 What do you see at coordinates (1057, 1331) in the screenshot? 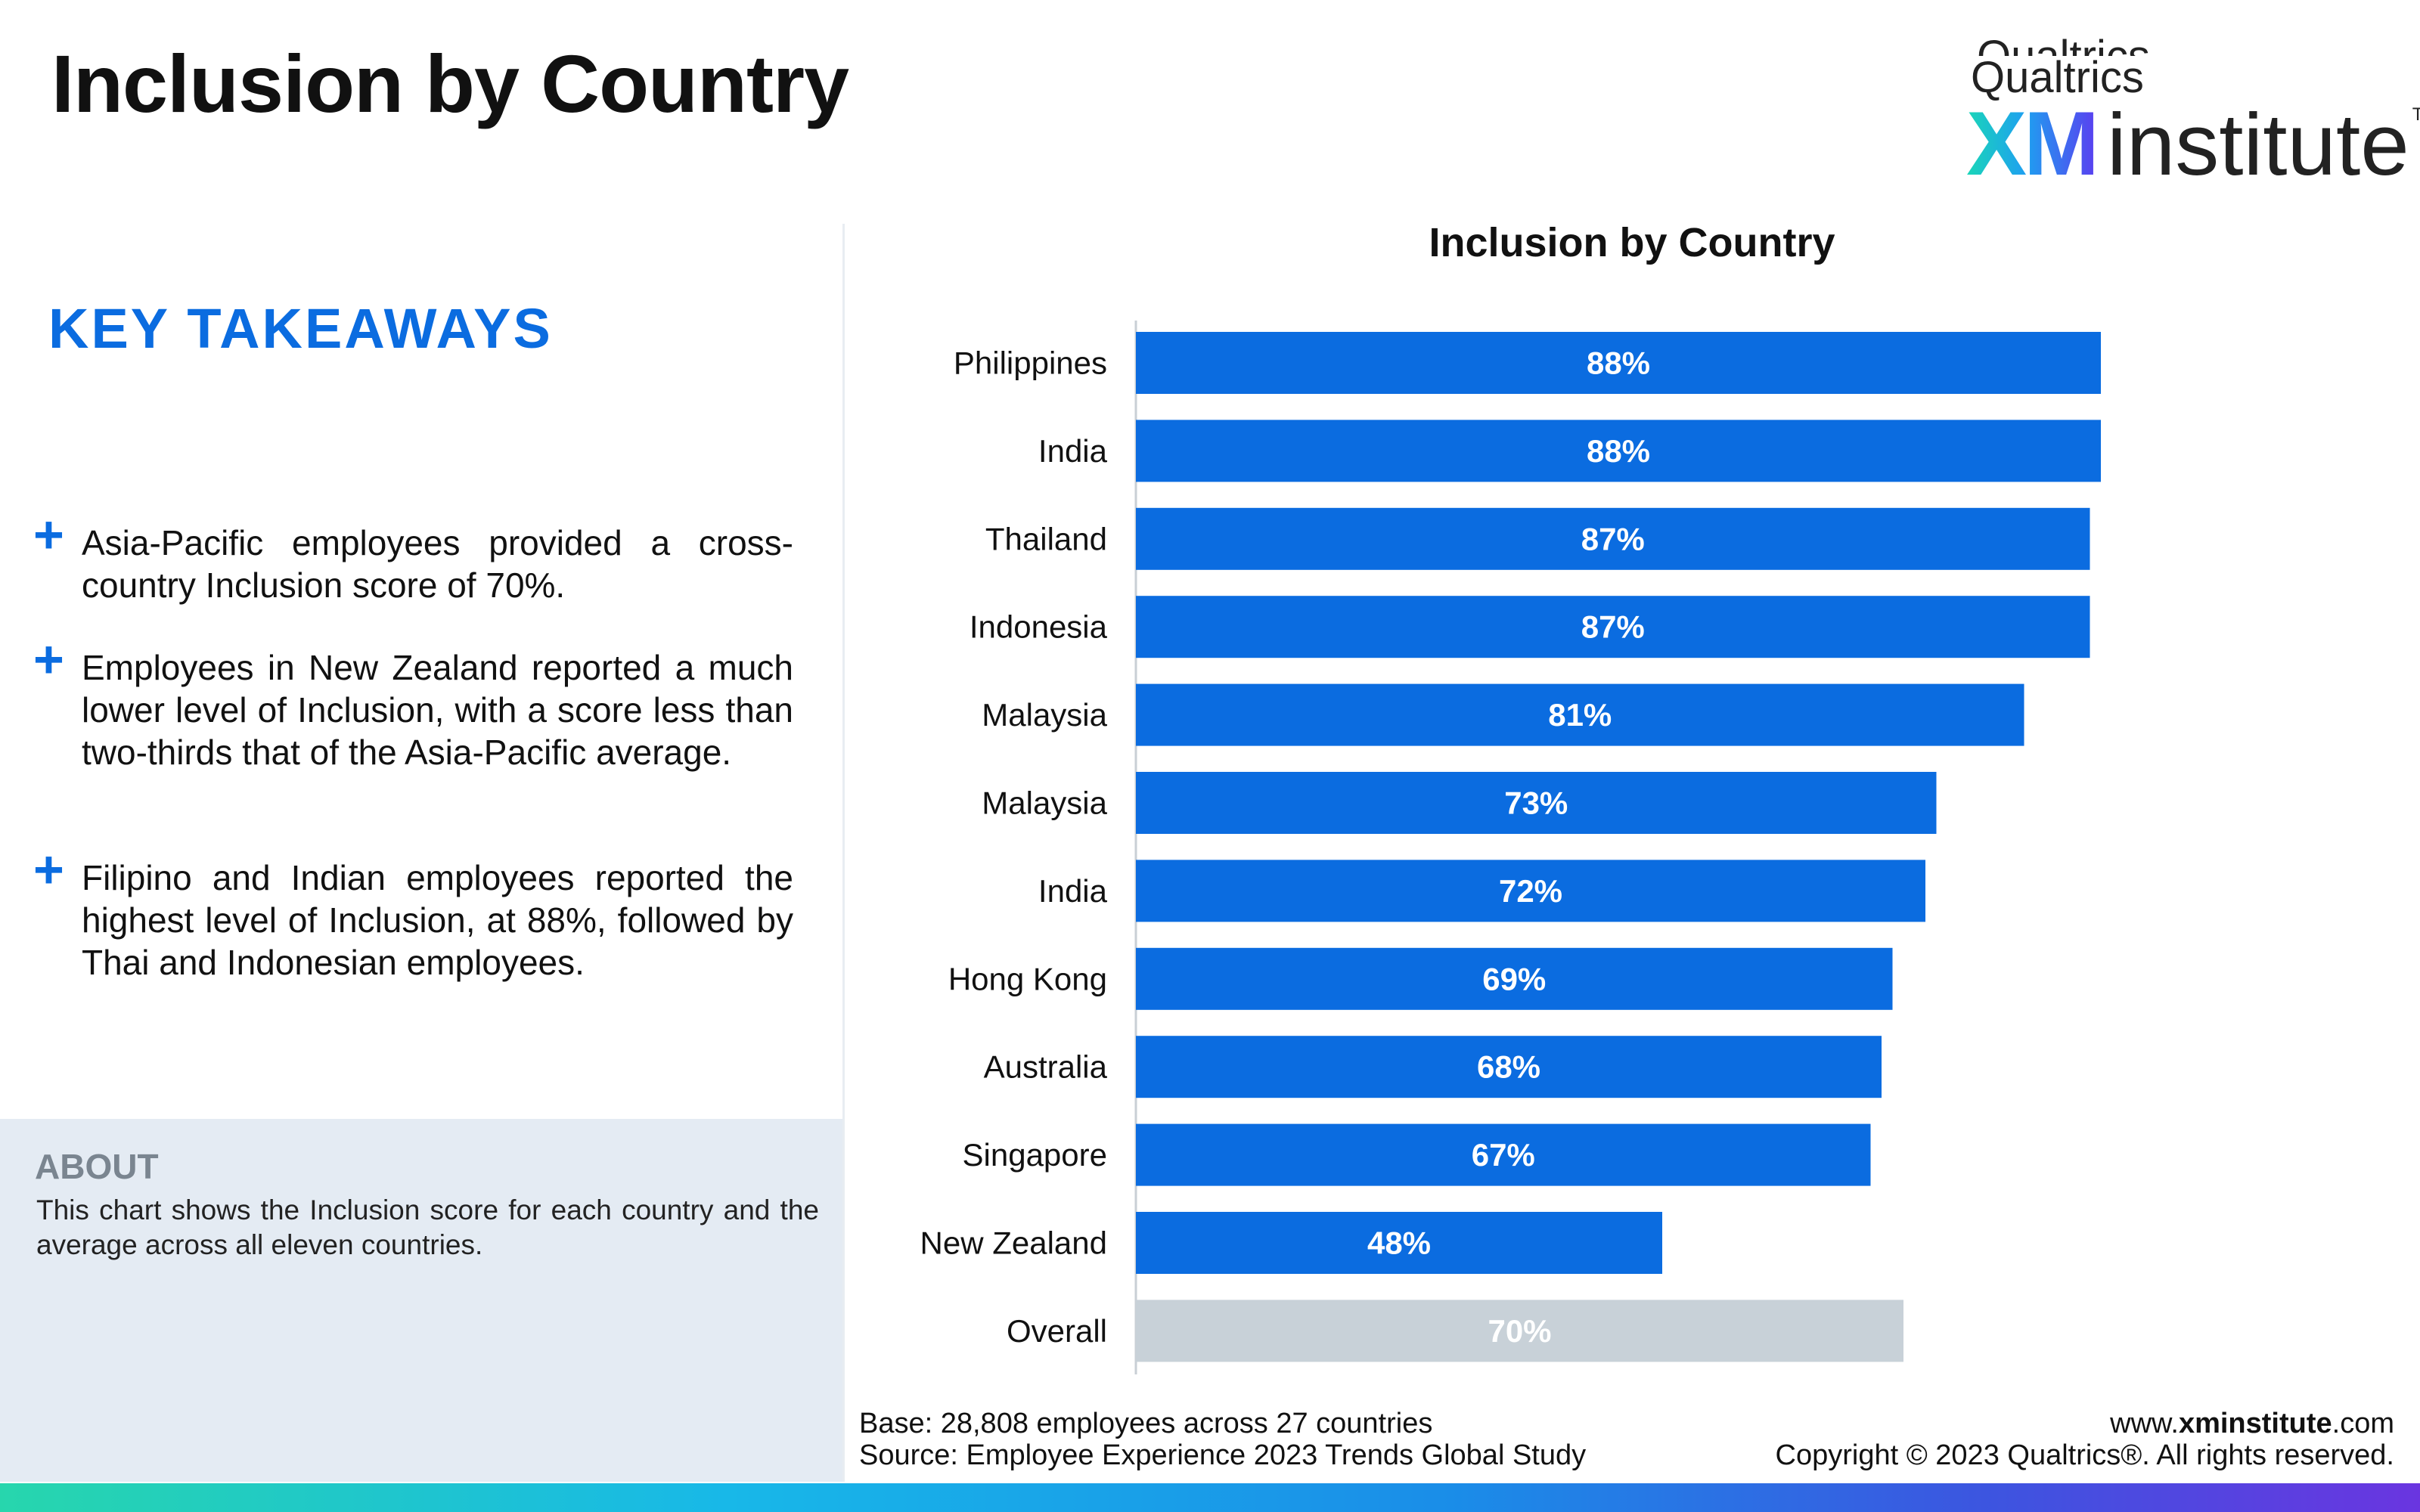
I see `category-label: Overall` at bounding box center [1057, 1331].